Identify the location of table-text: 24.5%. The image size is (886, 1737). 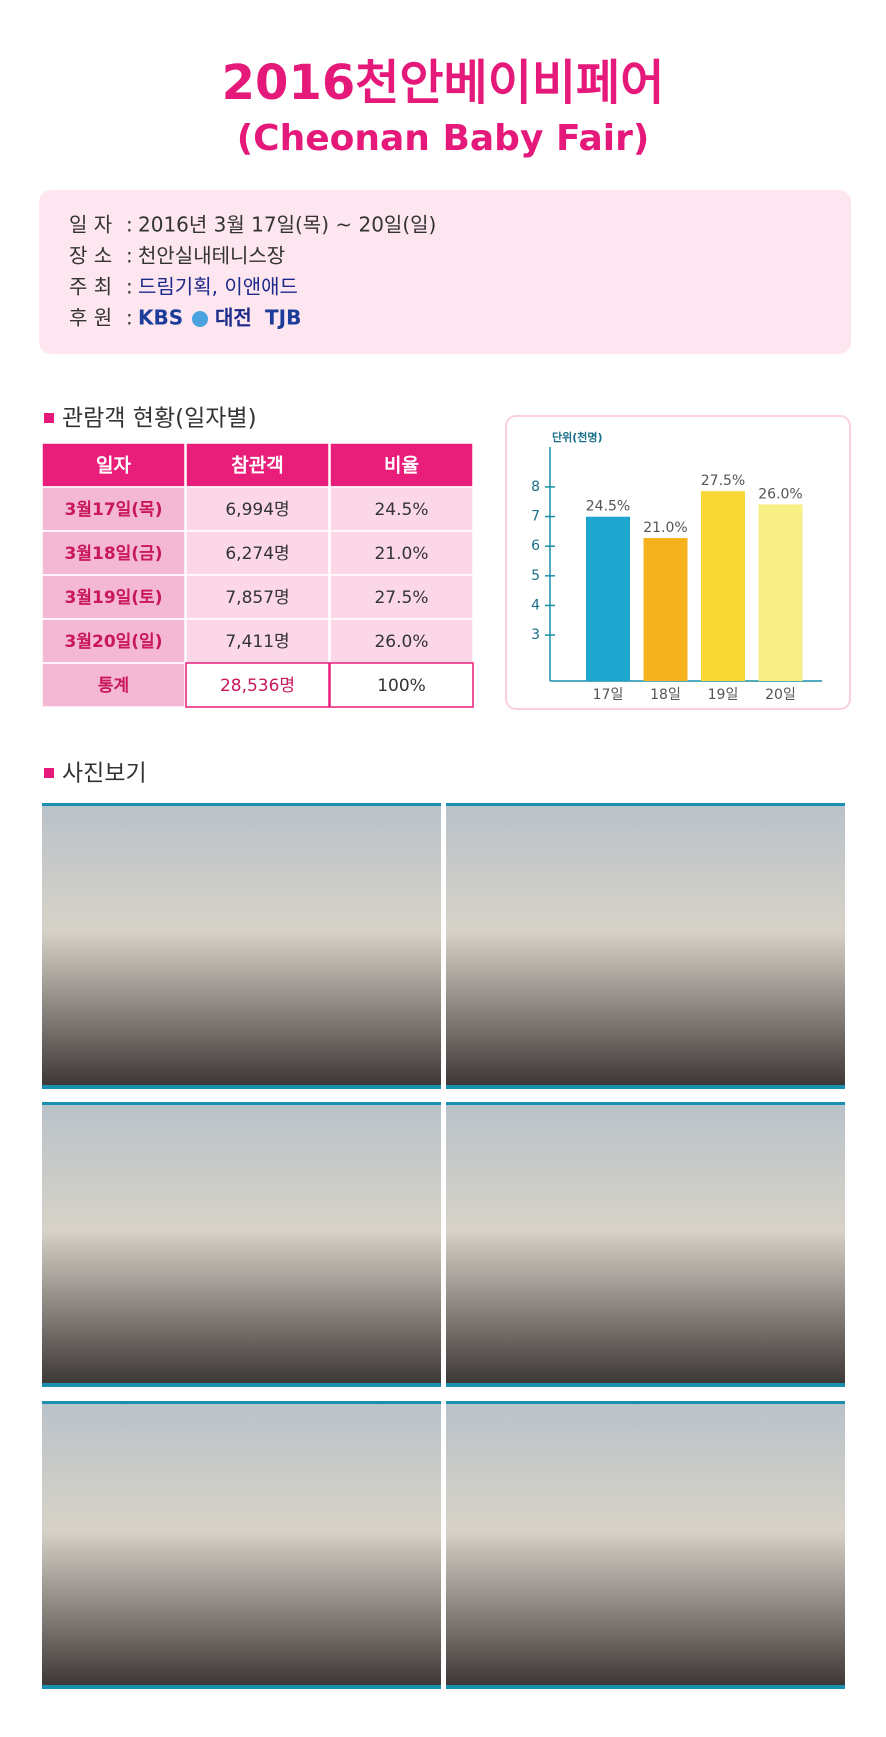
(401, 510).